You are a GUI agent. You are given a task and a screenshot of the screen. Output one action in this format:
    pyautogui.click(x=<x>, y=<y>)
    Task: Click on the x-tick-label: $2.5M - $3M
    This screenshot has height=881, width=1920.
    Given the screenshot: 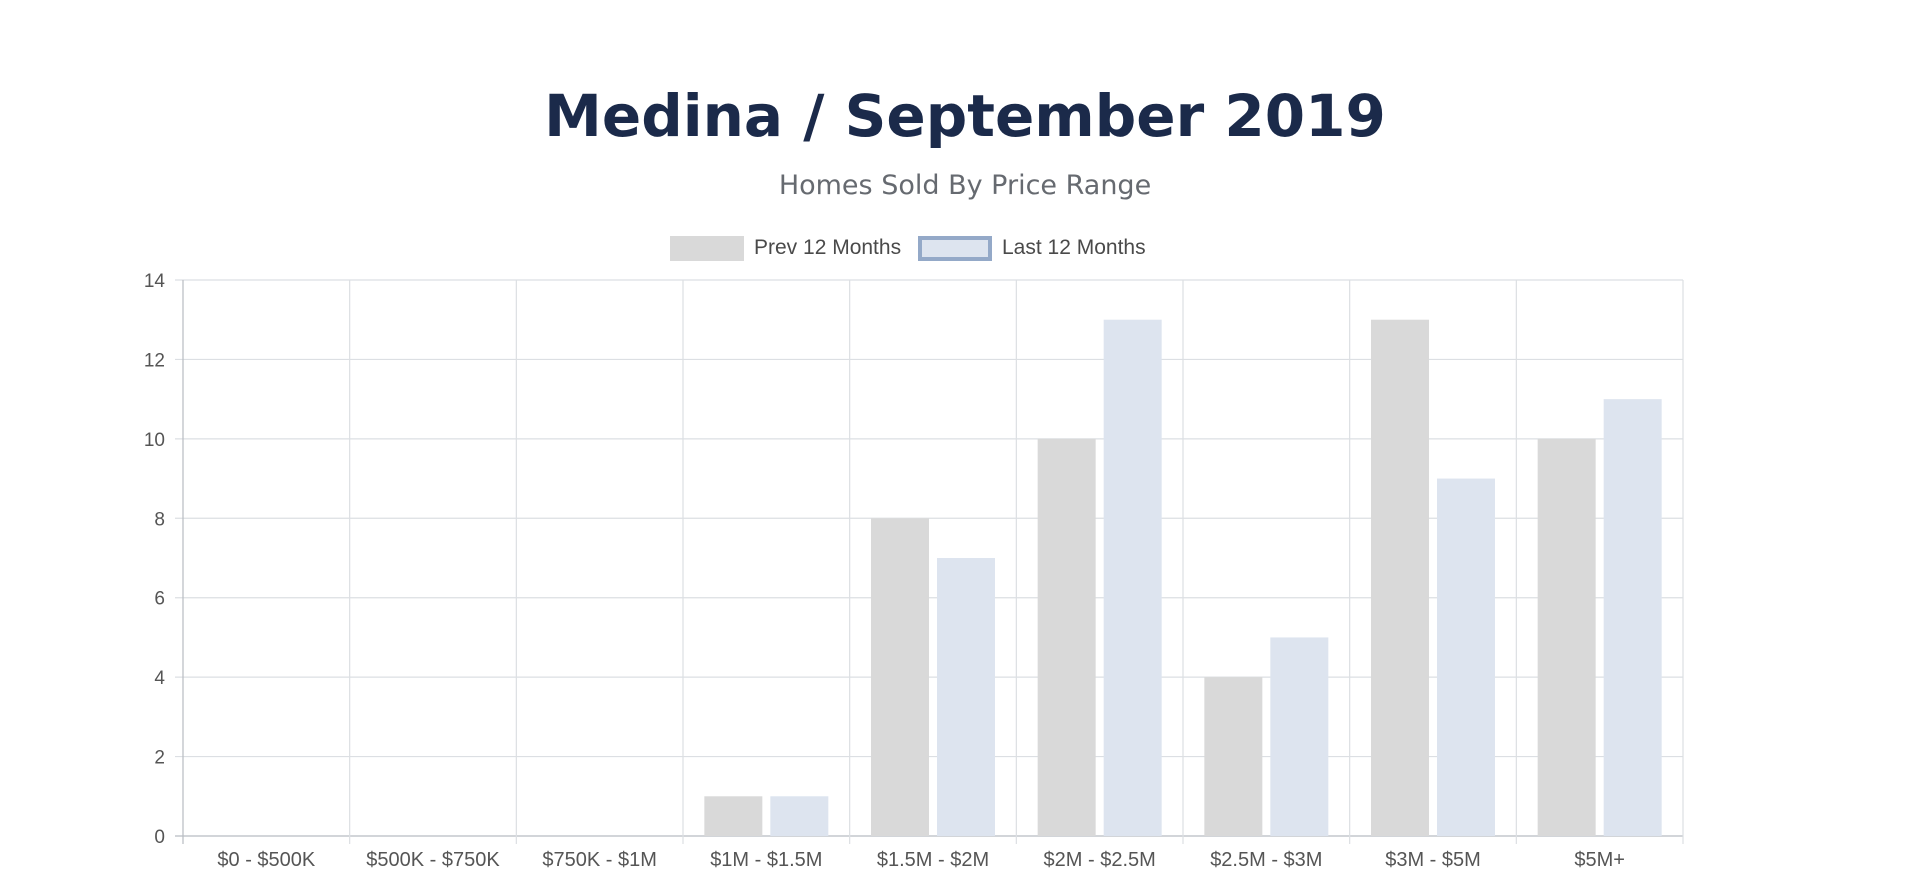 What is the action you would take?
    pyautogui.click(x=1266, y=860)
    